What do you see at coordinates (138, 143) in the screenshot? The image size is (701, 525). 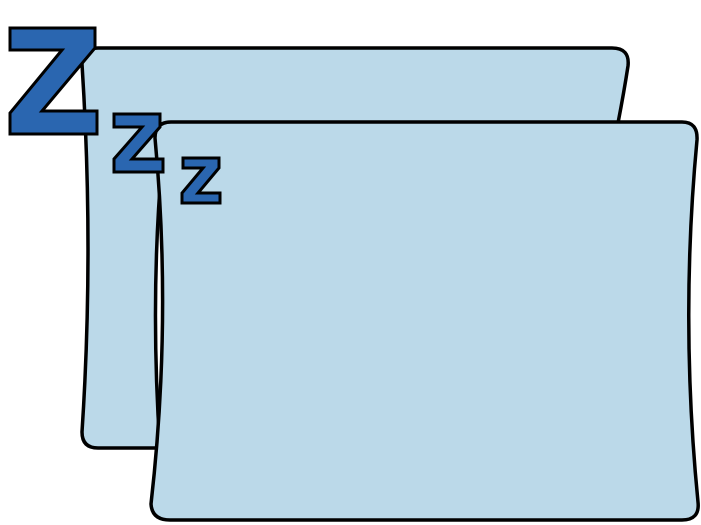 I see `medium-z-letter` at bounding box center [138, 143].